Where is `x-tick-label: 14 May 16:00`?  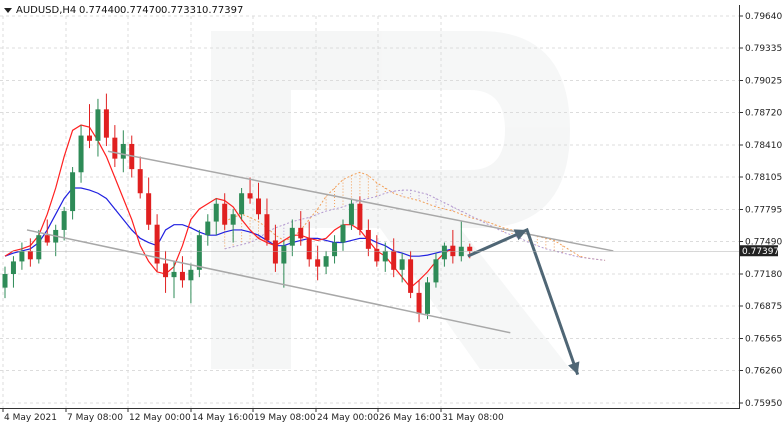 x-tick-label: 14 May 16:00 is located at coordinates (223, 418).